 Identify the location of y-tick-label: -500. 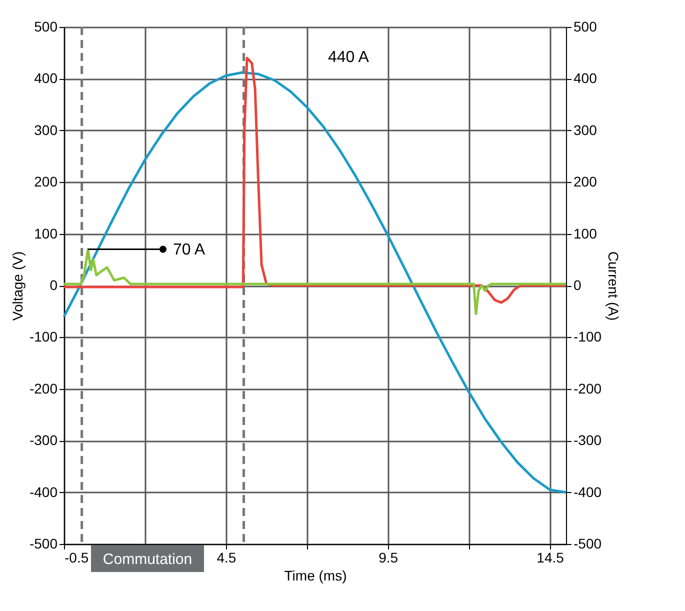
(43, 544).